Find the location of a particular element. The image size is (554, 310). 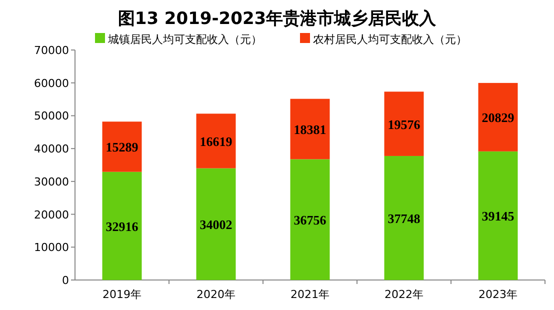

x-tick-label: 2021年 is located at coordinates (310, 294).